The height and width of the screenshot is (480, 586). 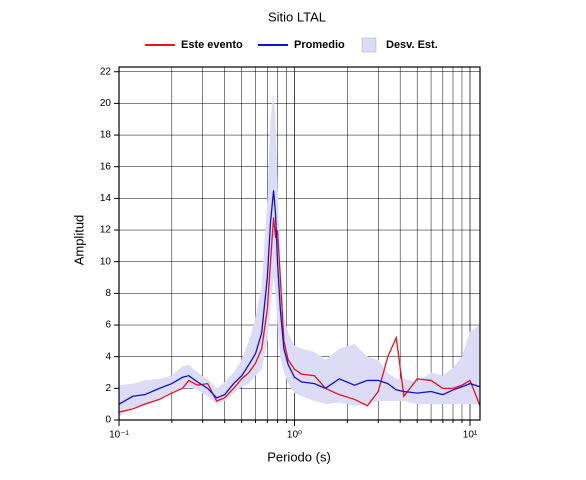 What do you see at coordinates (108, 420) in the screenshot?
I see `y-tick-label: 0` at bounding box center [108, 420].